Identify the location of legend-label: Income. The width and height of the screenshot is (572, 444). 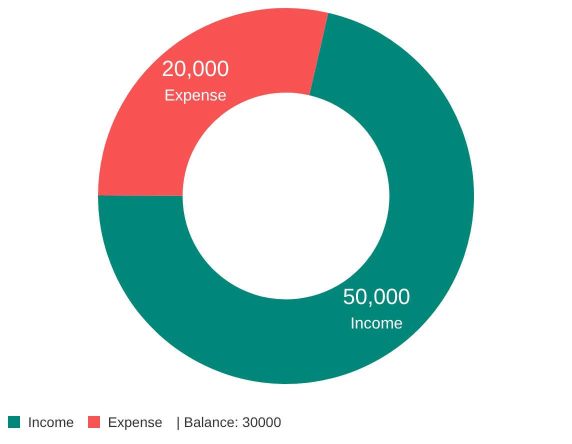
(50, 422).